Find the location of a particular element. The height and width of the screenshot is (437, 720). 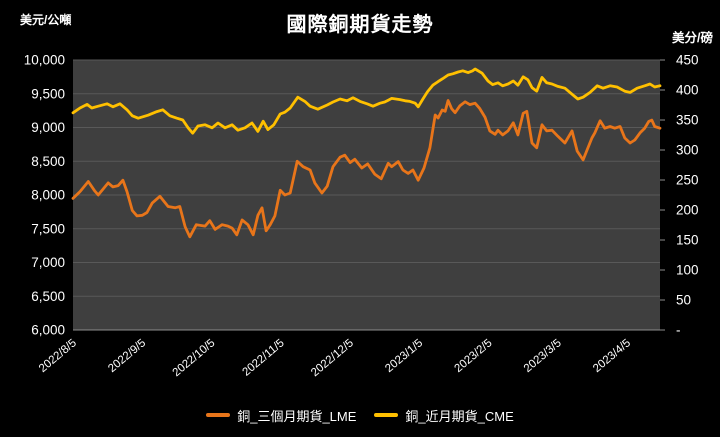

y-left-tick-label: 9,500 is located at coordinates (48, 93).